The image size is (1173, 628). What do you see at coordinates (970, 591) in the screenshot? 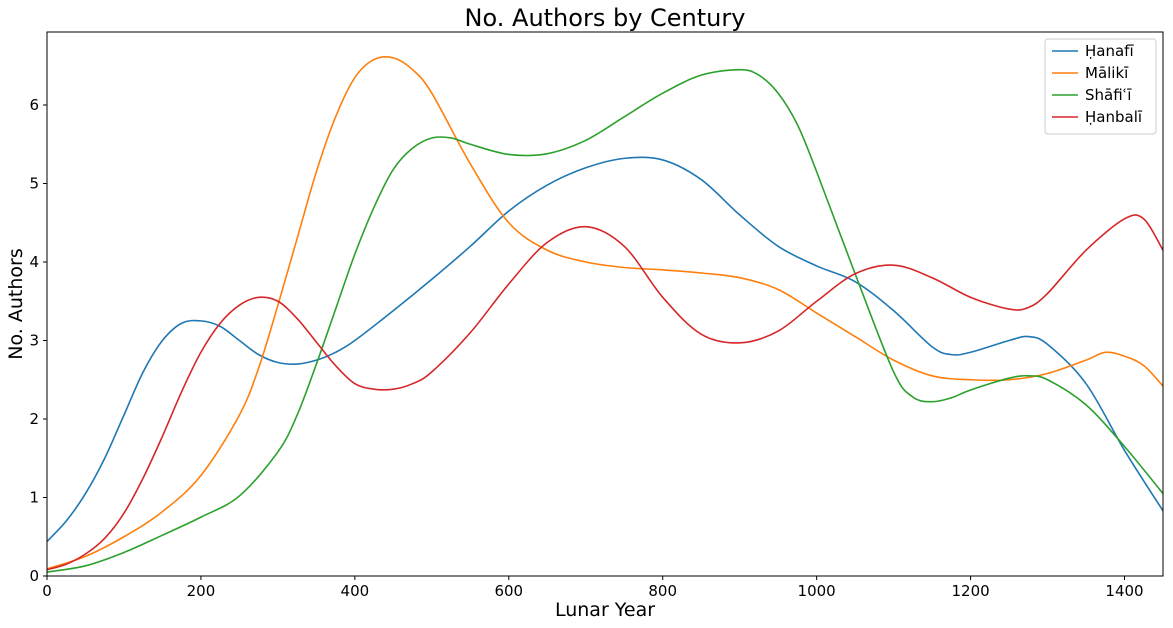
I see `x-tick-label-6: 1200` at bounding box center [970, 591].